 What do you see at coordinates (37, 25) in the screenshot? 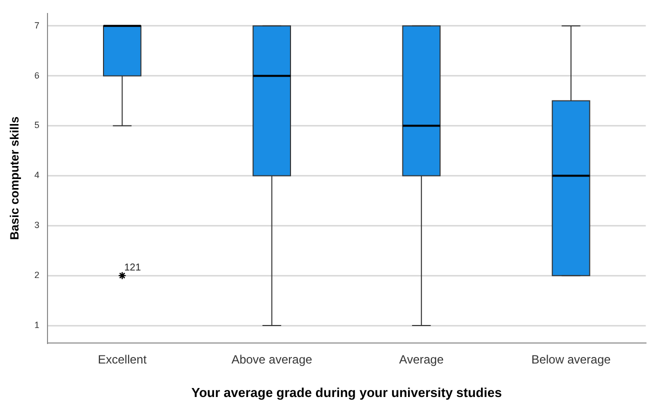
I see `y-tick-label: 7` at bounding box center [37, 25].